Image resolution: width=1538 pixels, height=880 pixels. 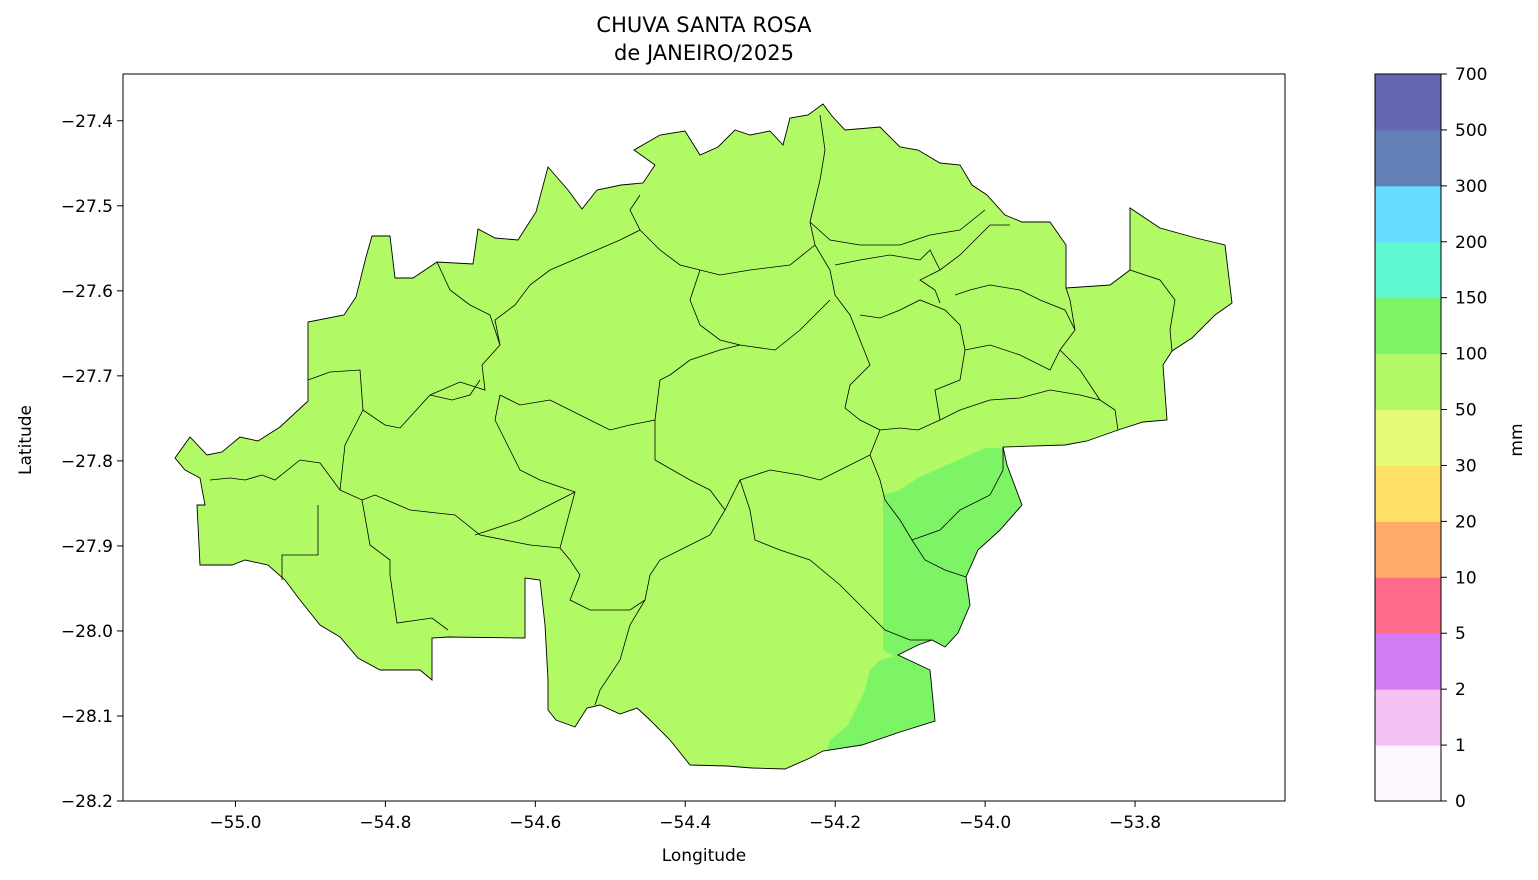 I want to click on colorbar-tick-label: 300, so click(x=1471, y=187).